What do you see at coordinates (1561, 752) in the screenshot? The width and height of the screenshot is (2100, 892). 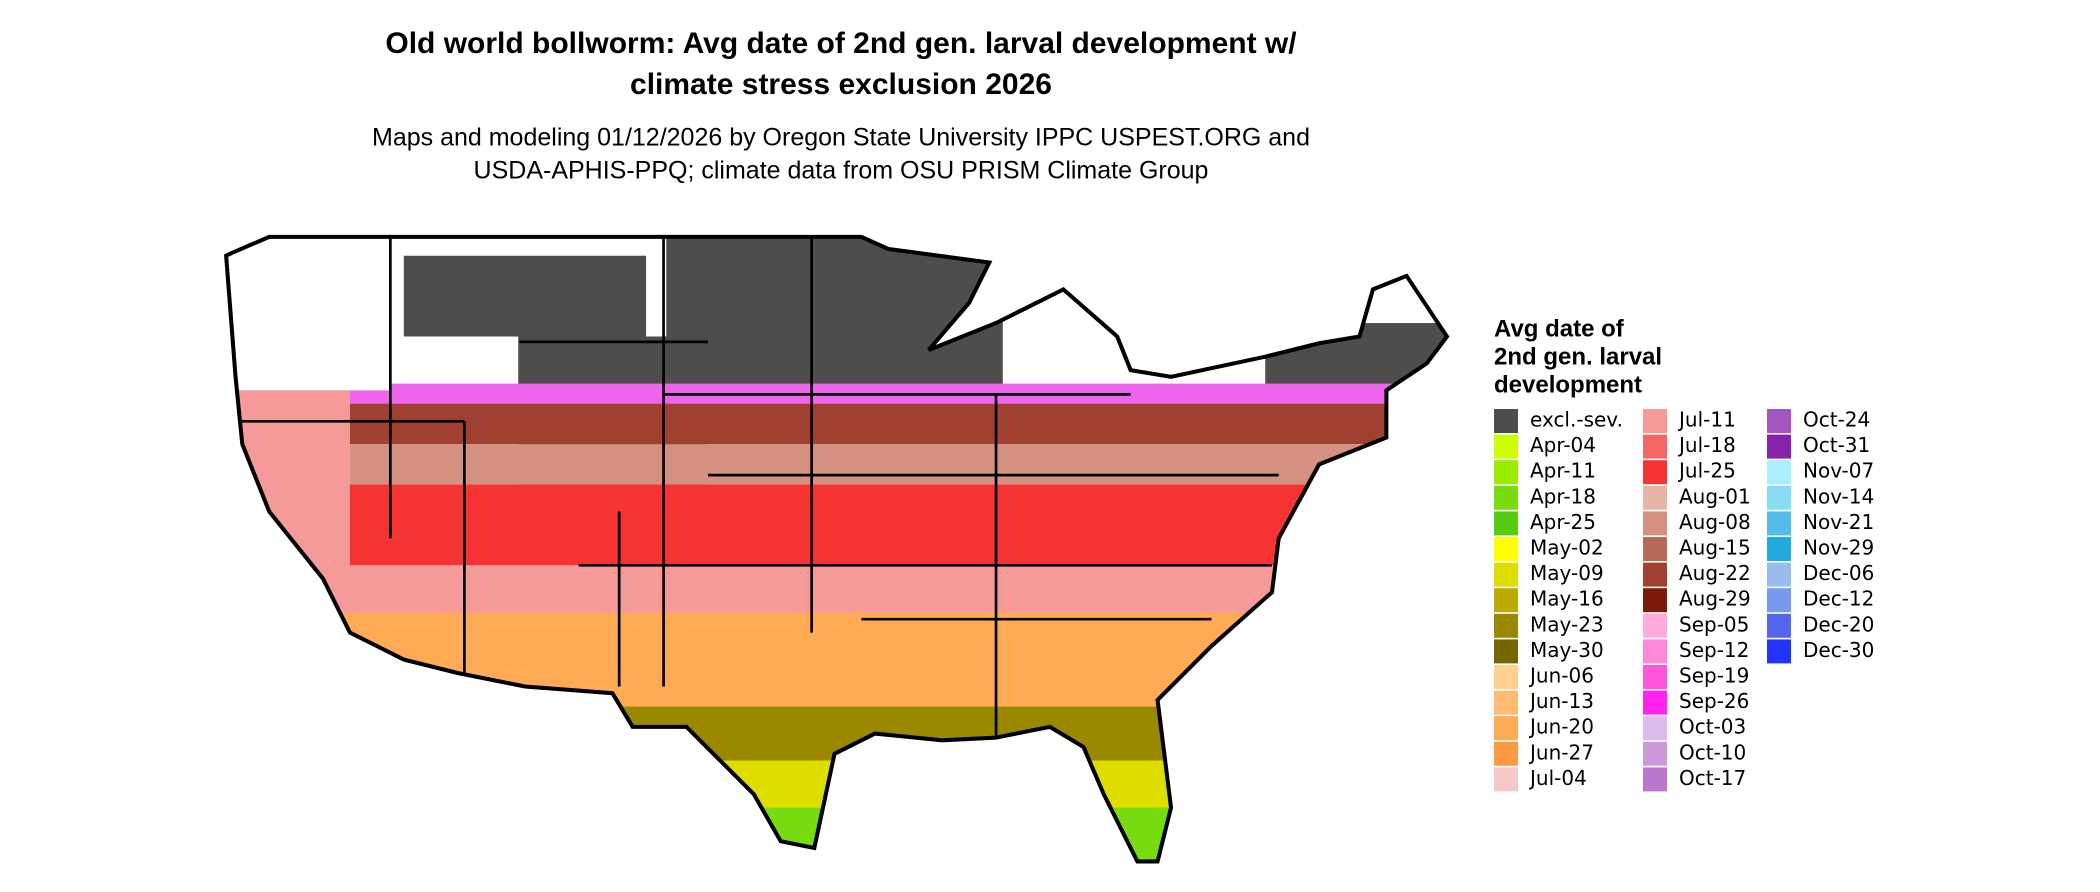 I see `legend-label: Jun-27` at bounding box center [1561, 752].